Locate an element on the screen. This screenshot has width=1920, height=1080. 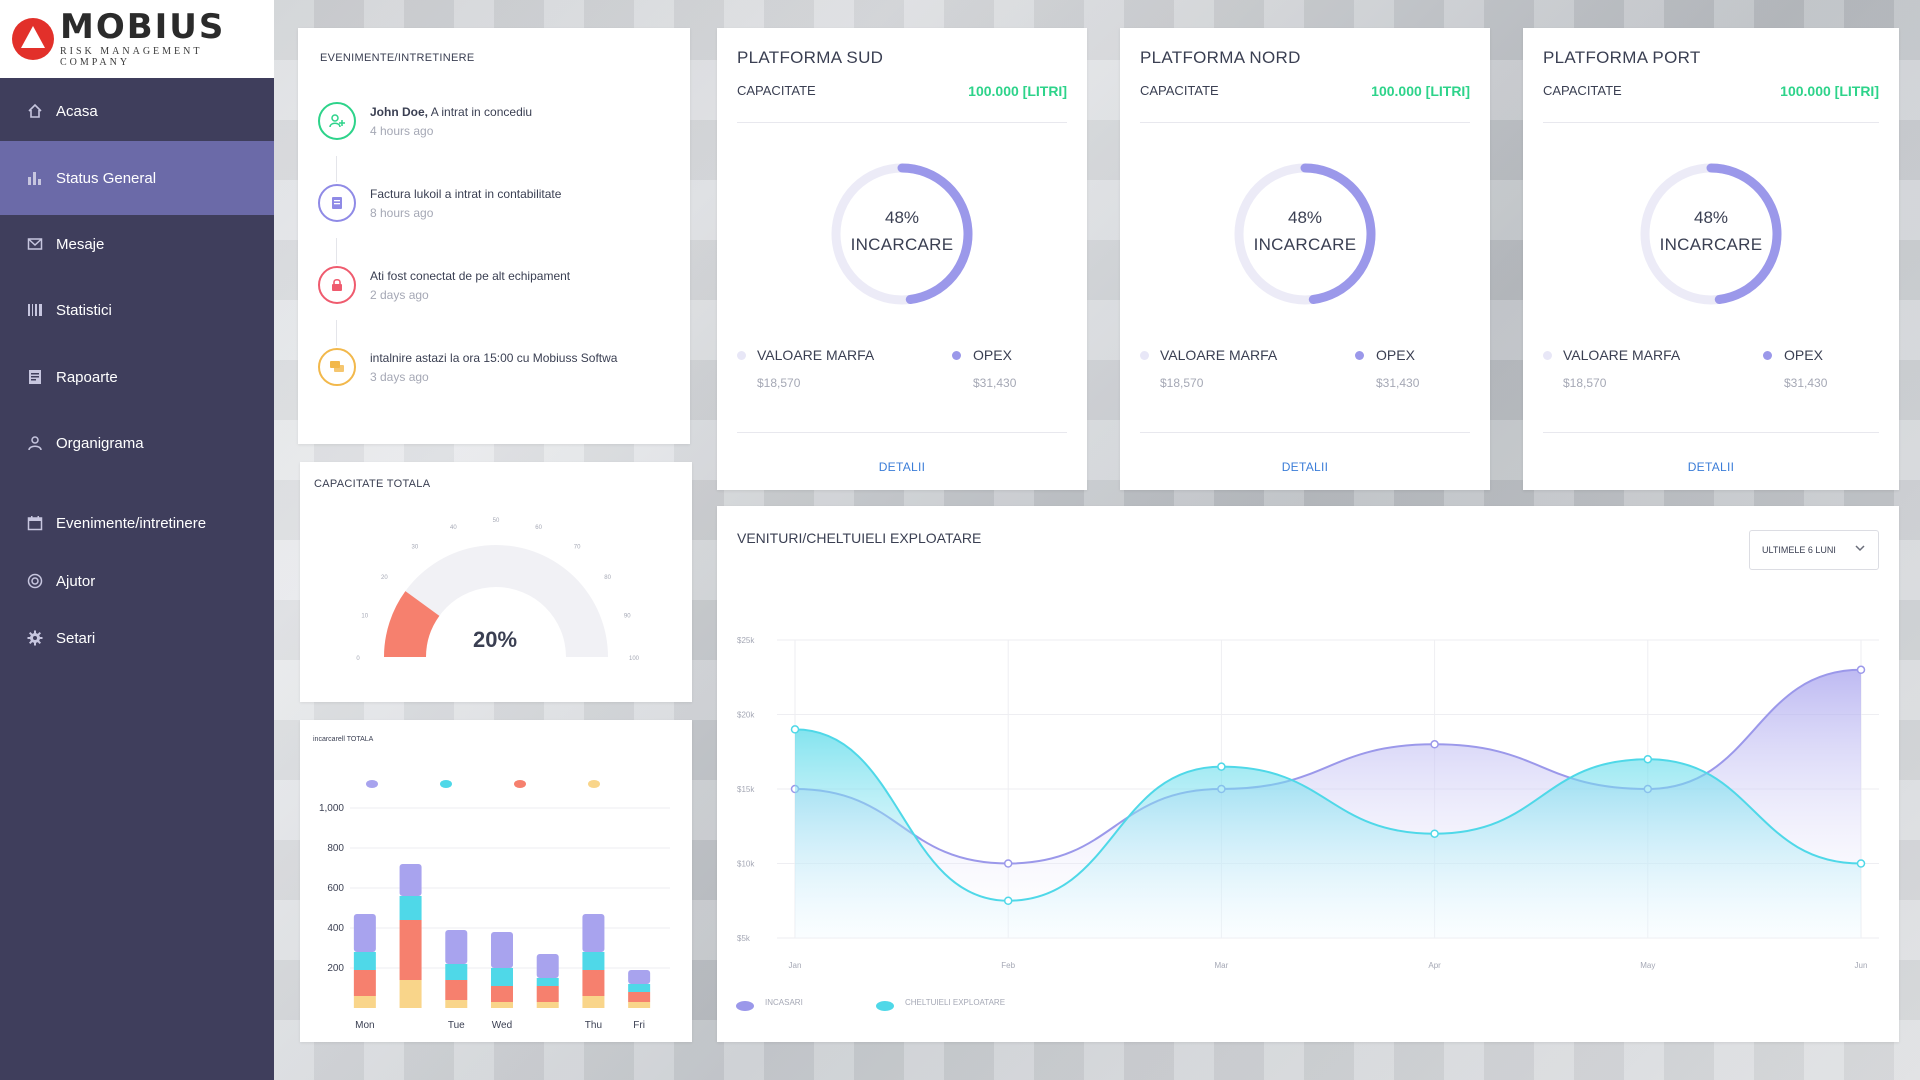
nav-item-ajutor: Ajutor is located at coordinates (137, 581).